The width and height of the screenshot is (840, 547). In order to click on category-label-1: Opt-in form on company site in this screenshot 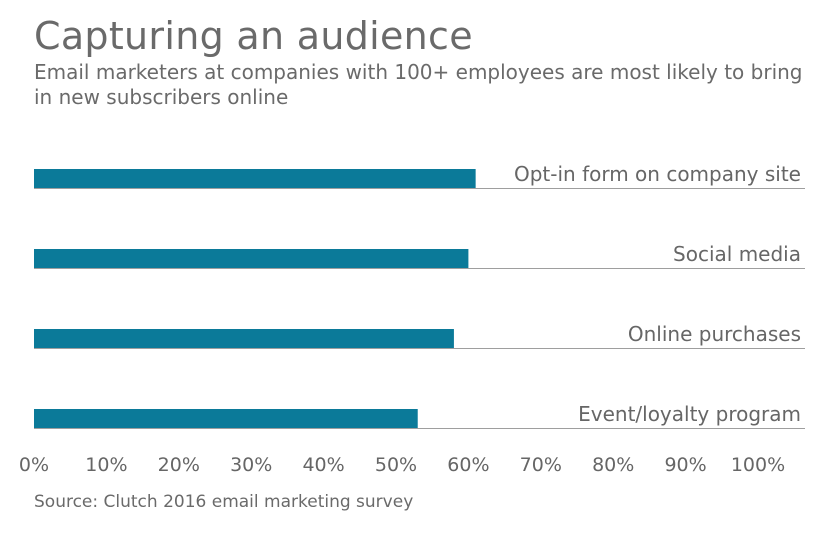, I will do `click(657, 174)`.